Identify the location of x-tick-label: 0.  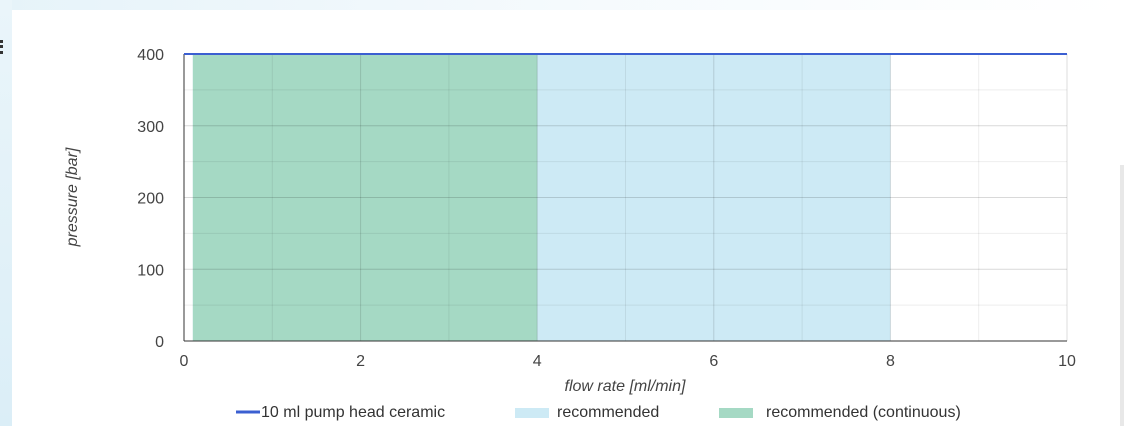
(184, 361).